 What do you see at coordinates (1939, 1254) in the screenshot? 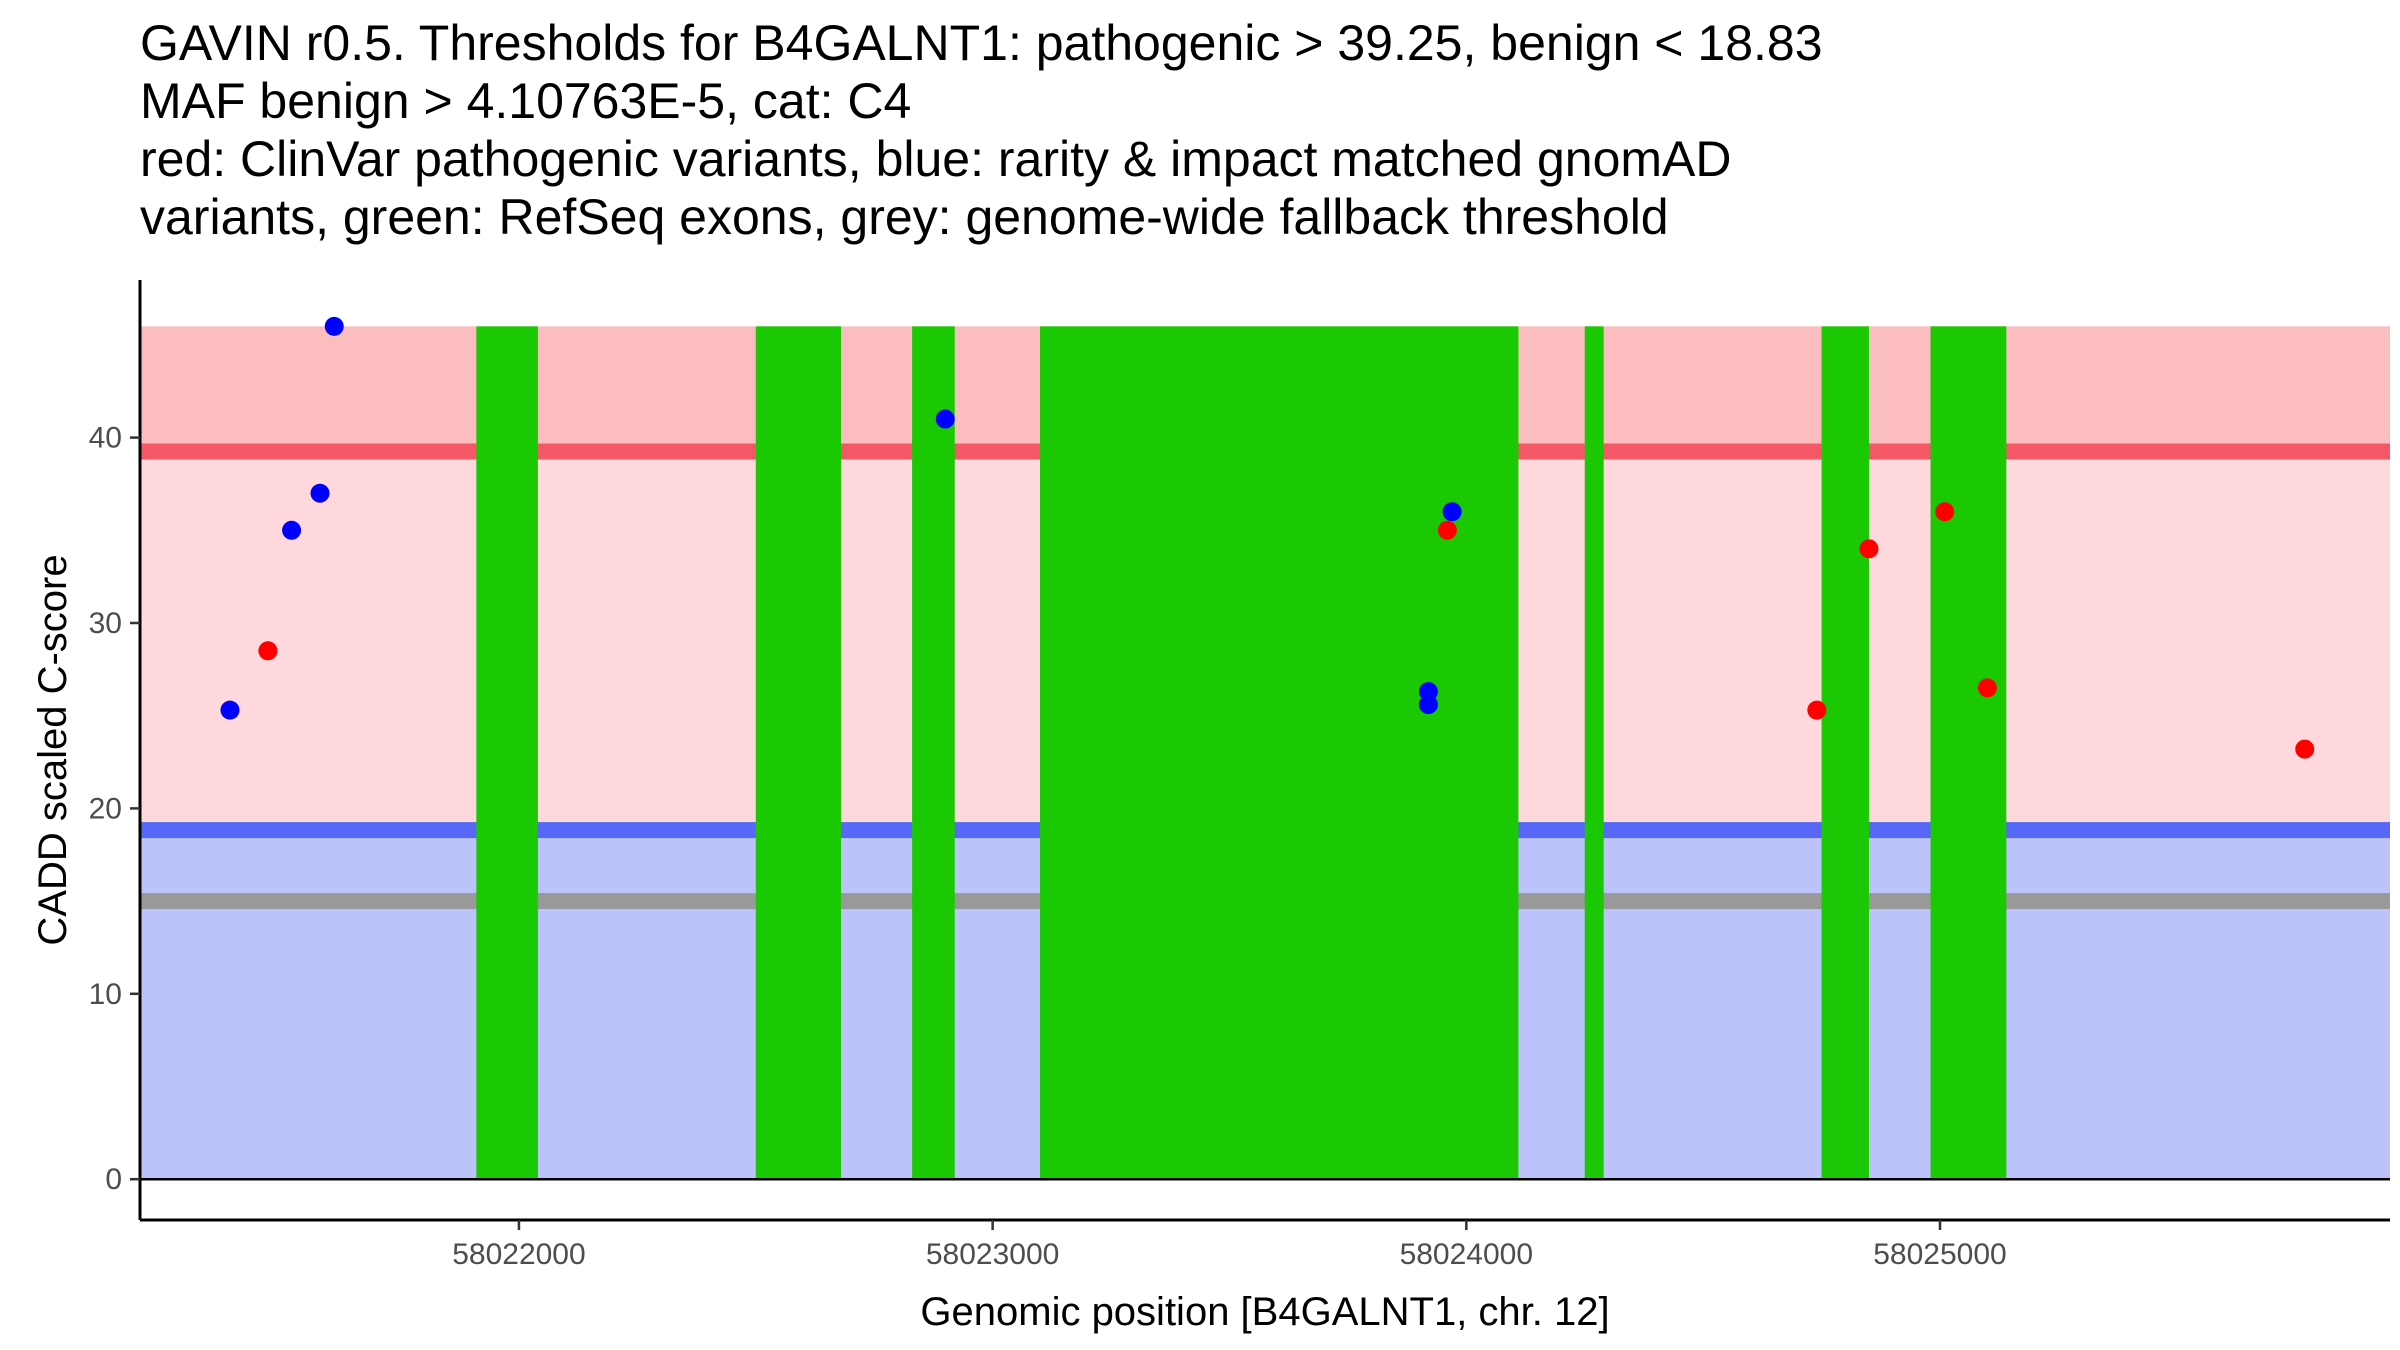
I see `x-tick-label: 58025000` at bounding box center [1939, 1254].